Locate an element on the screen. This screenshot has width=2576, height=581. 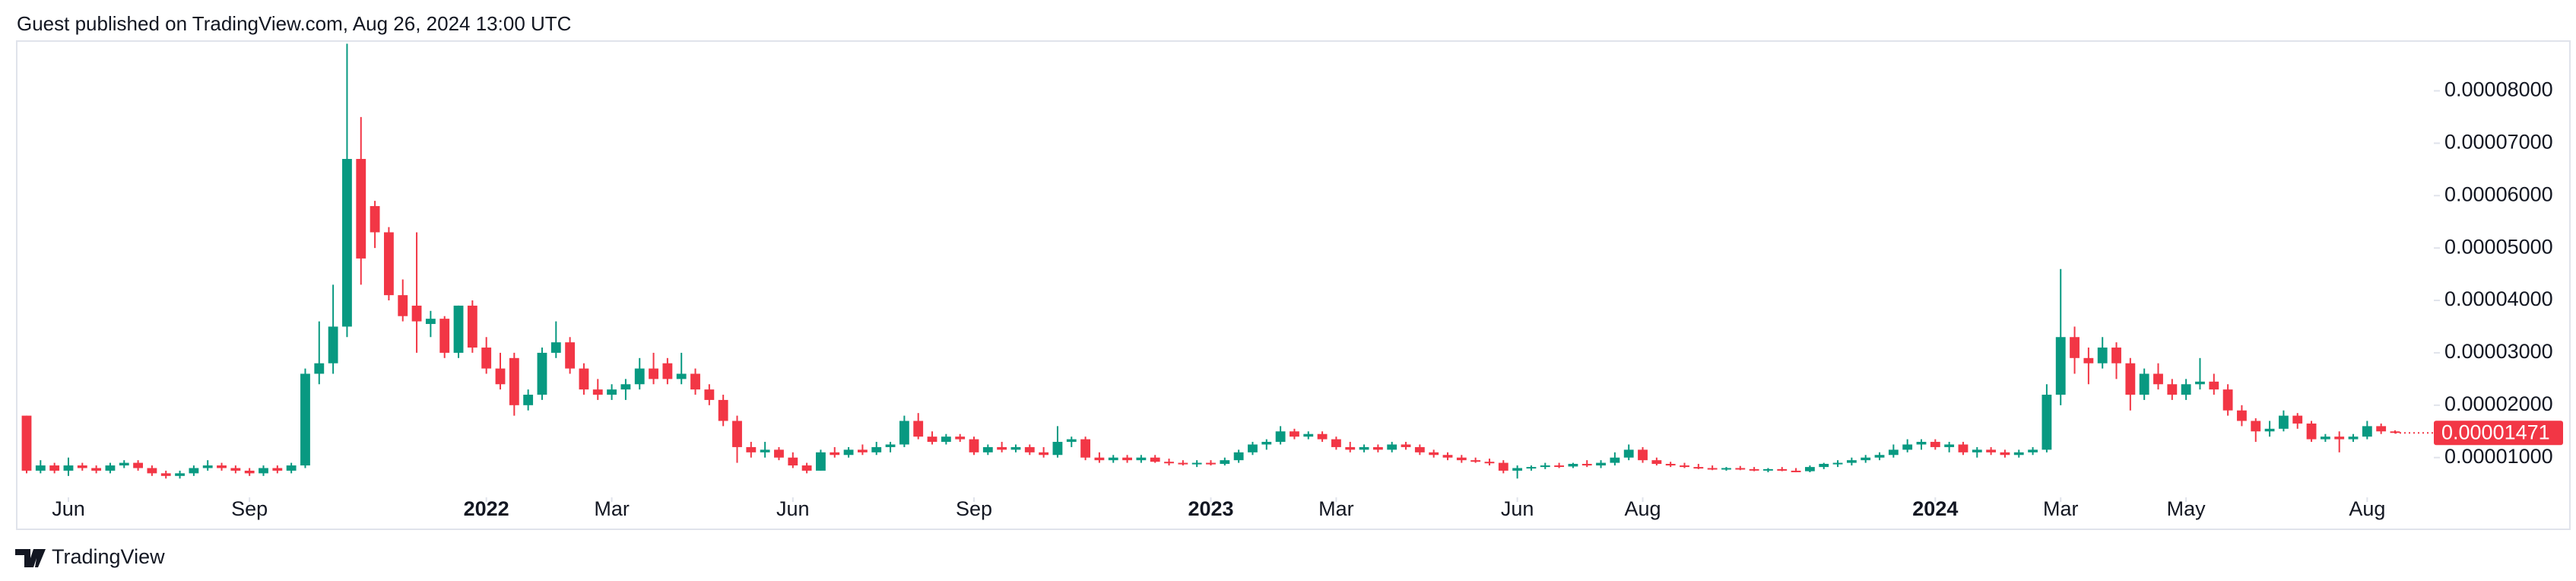
y-tick-label: 0.00006000 is located at coordinates (2498, 194).